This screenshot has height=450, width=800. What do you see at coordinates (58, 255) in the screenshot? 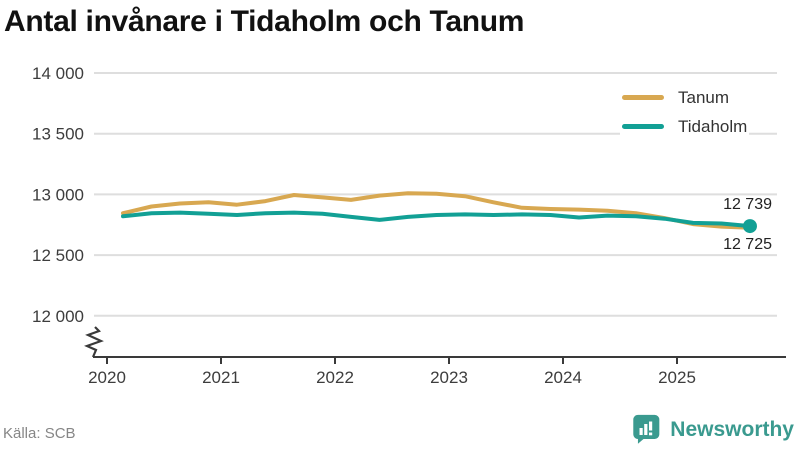
I see `y-axis-tick-label: 12 500` at bounding box center [58, 255].